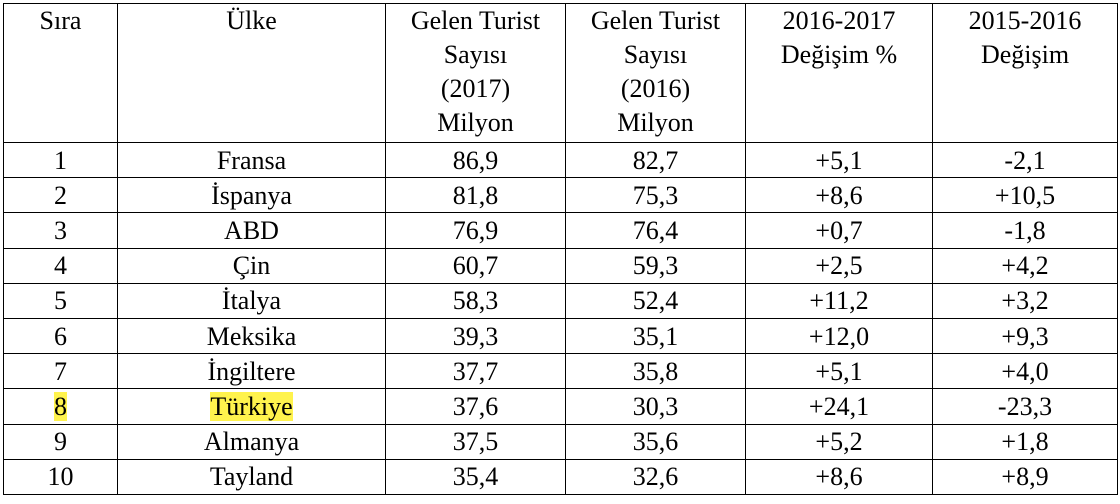  What do you see at coordinates (60, 160) in the screenshot?
I see `cell-text: 1` at bounding box center [60, 160].